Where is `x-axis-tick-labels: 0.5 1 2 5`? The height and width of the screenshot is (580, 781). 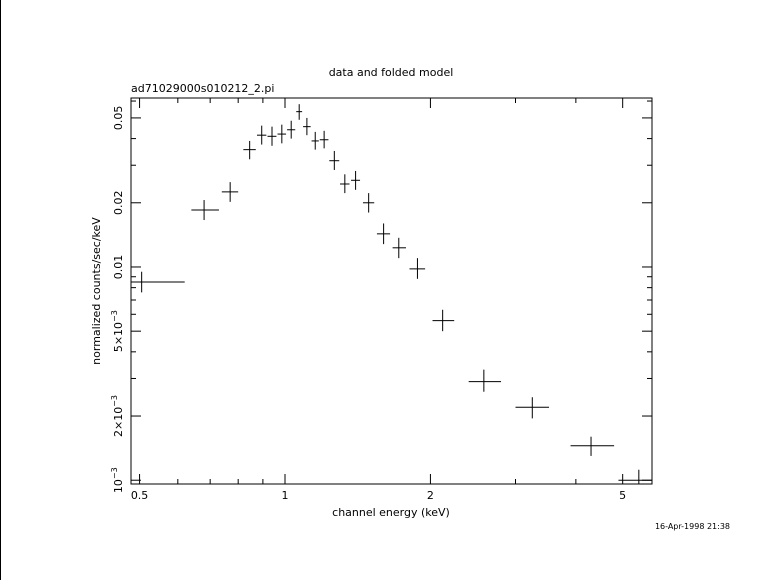
x-axis-tick-labels: 0.5 1 2 5 is located at coordinates (378, 495).